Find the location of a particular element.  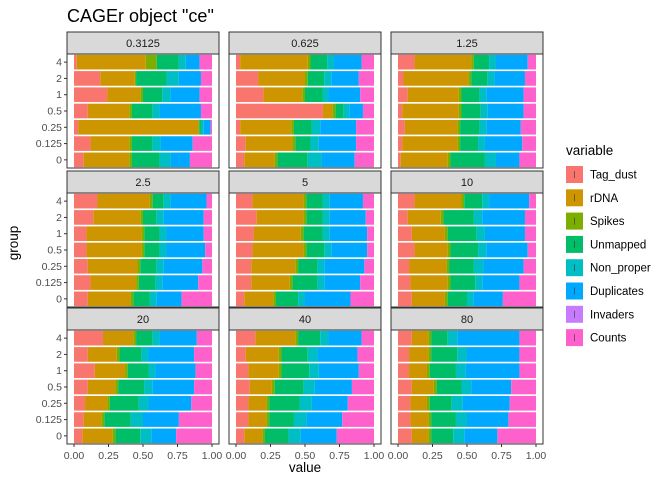

legend-label: Non_proper is located at coordinates (620, 269).